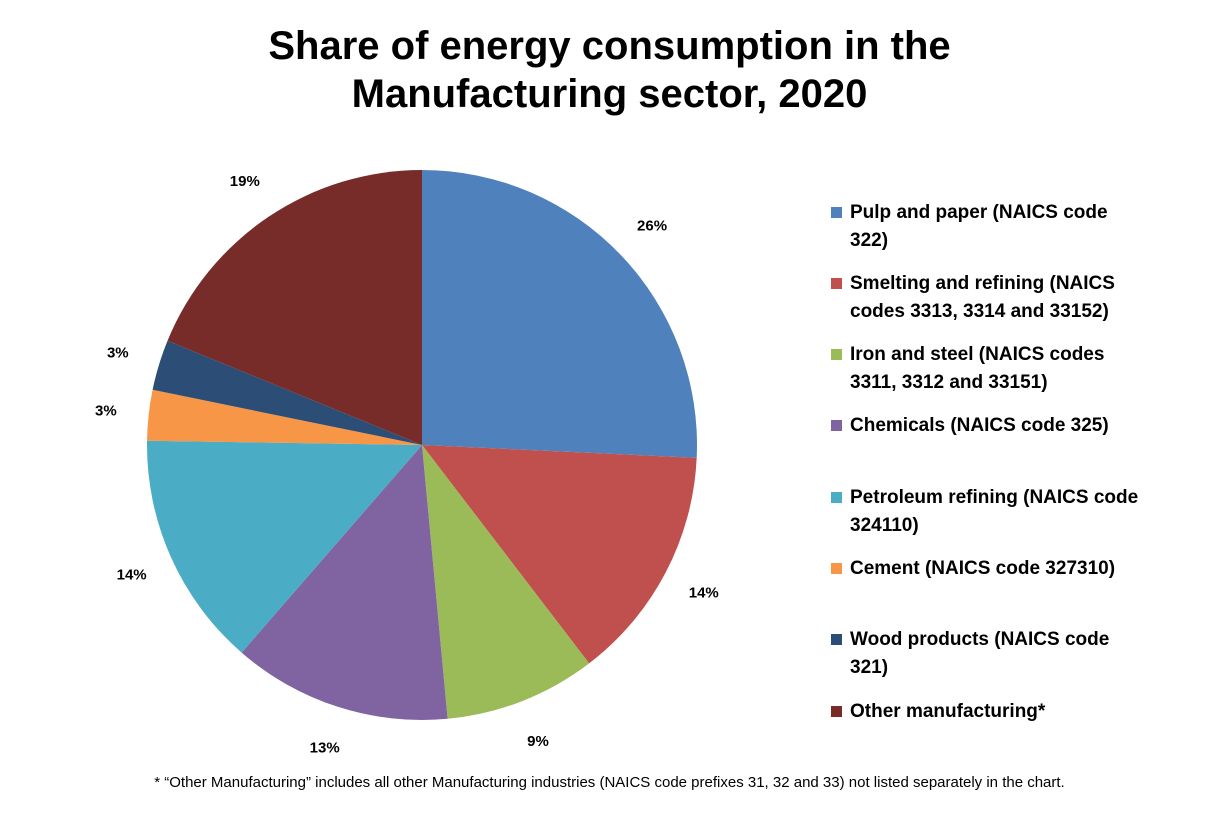  What do you see at coordinates (609, 94) in the screenshot?
I see `chart-title-line-2: Manufacturing sector, 2020` at bounding box center [609, 94].